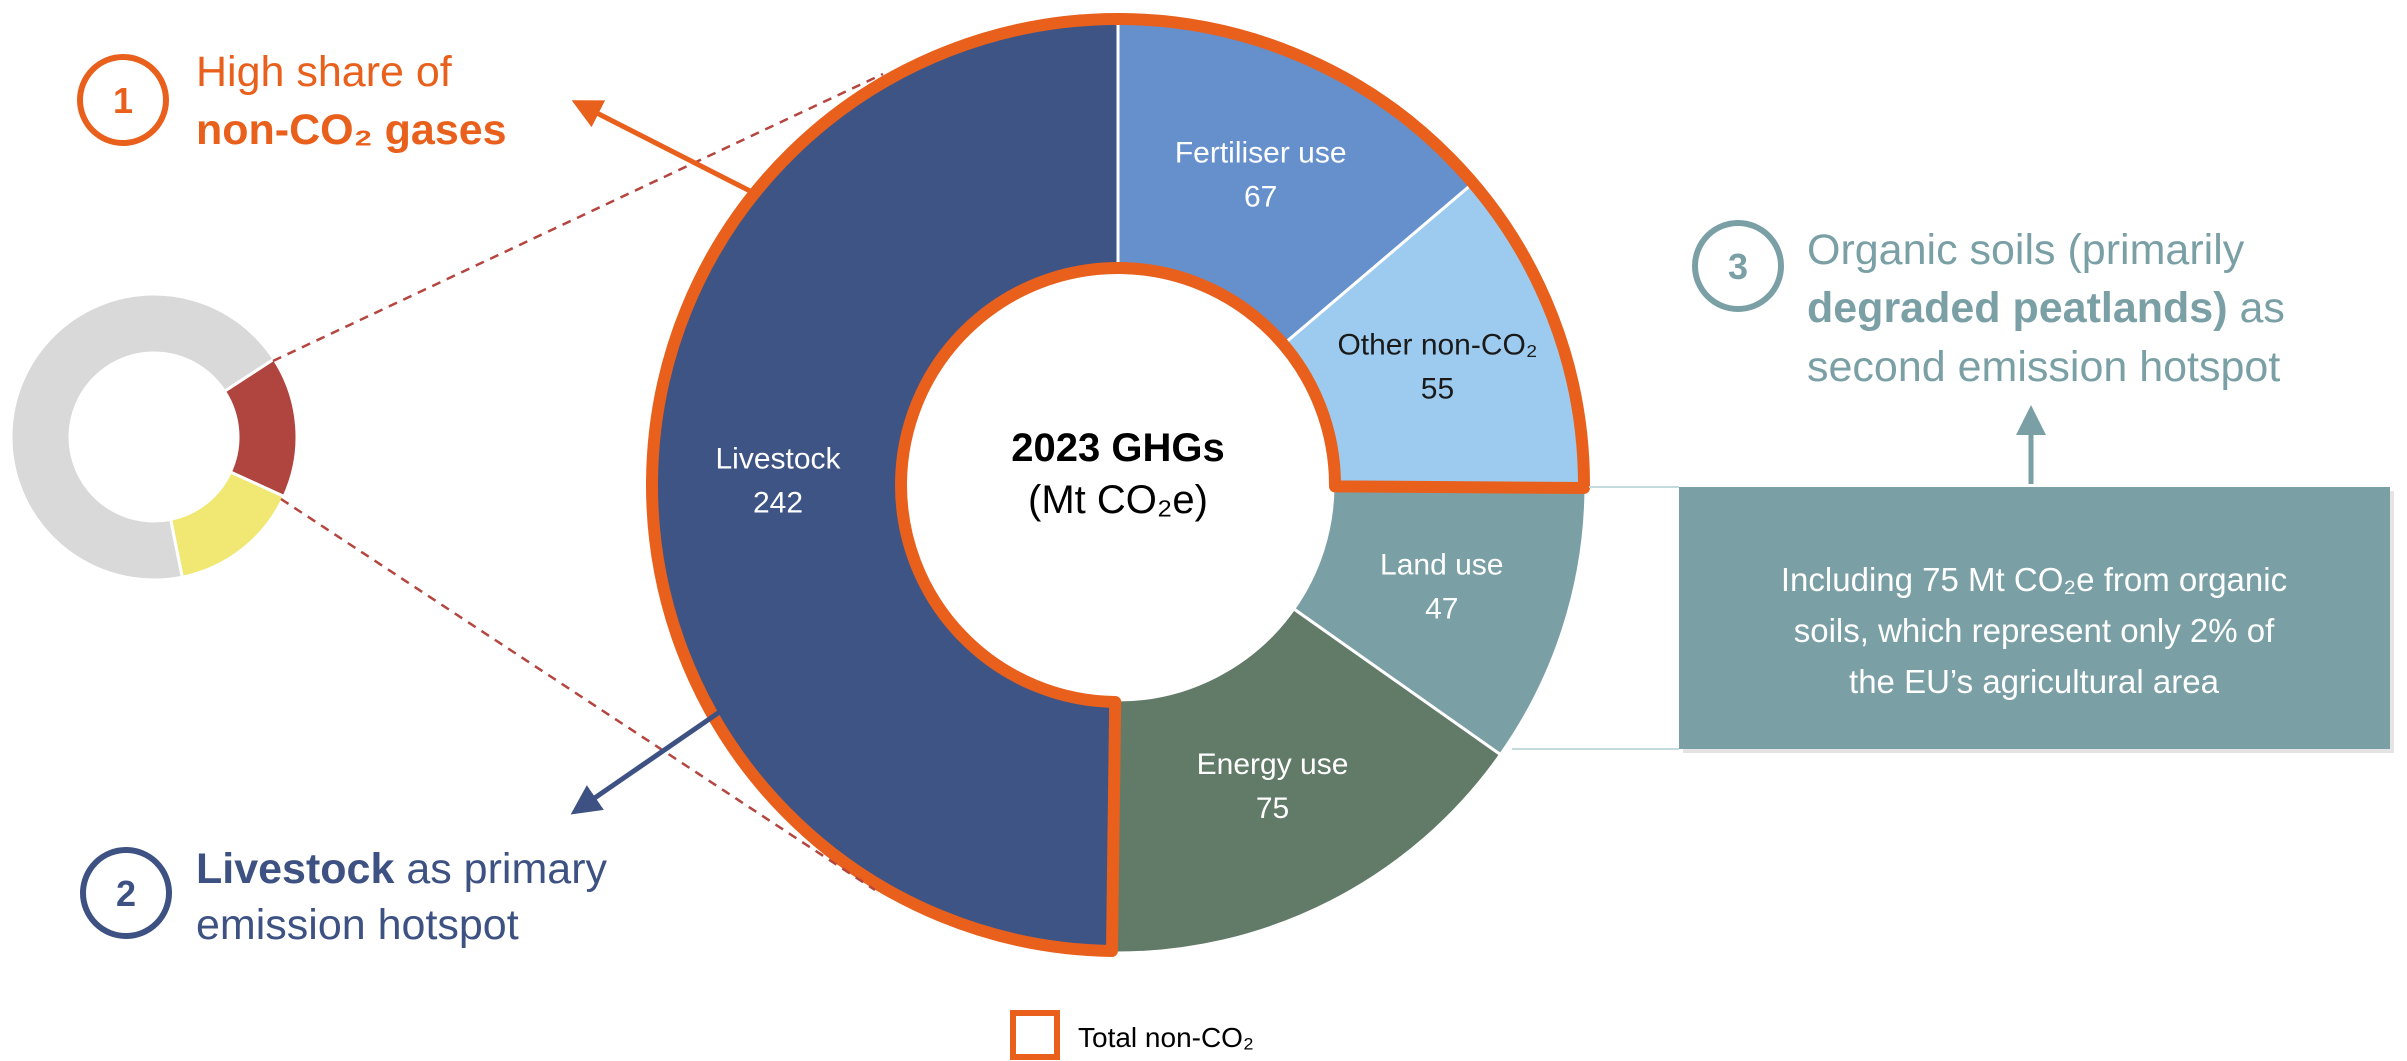 The width and height of the screenshot is (2407, 1061). I want to click on annotation-text: degraded peatlands), so click(2017, 308).